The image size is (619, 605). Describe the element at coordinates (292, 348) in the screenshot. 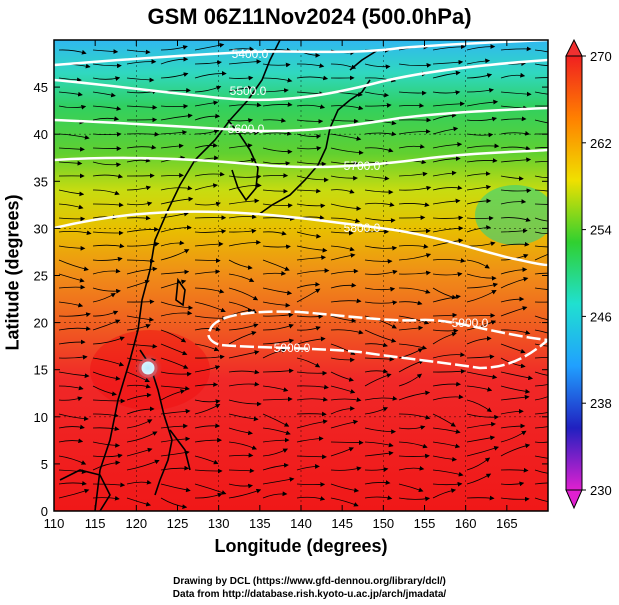

I see `contour-label: 5900.0` at that location.